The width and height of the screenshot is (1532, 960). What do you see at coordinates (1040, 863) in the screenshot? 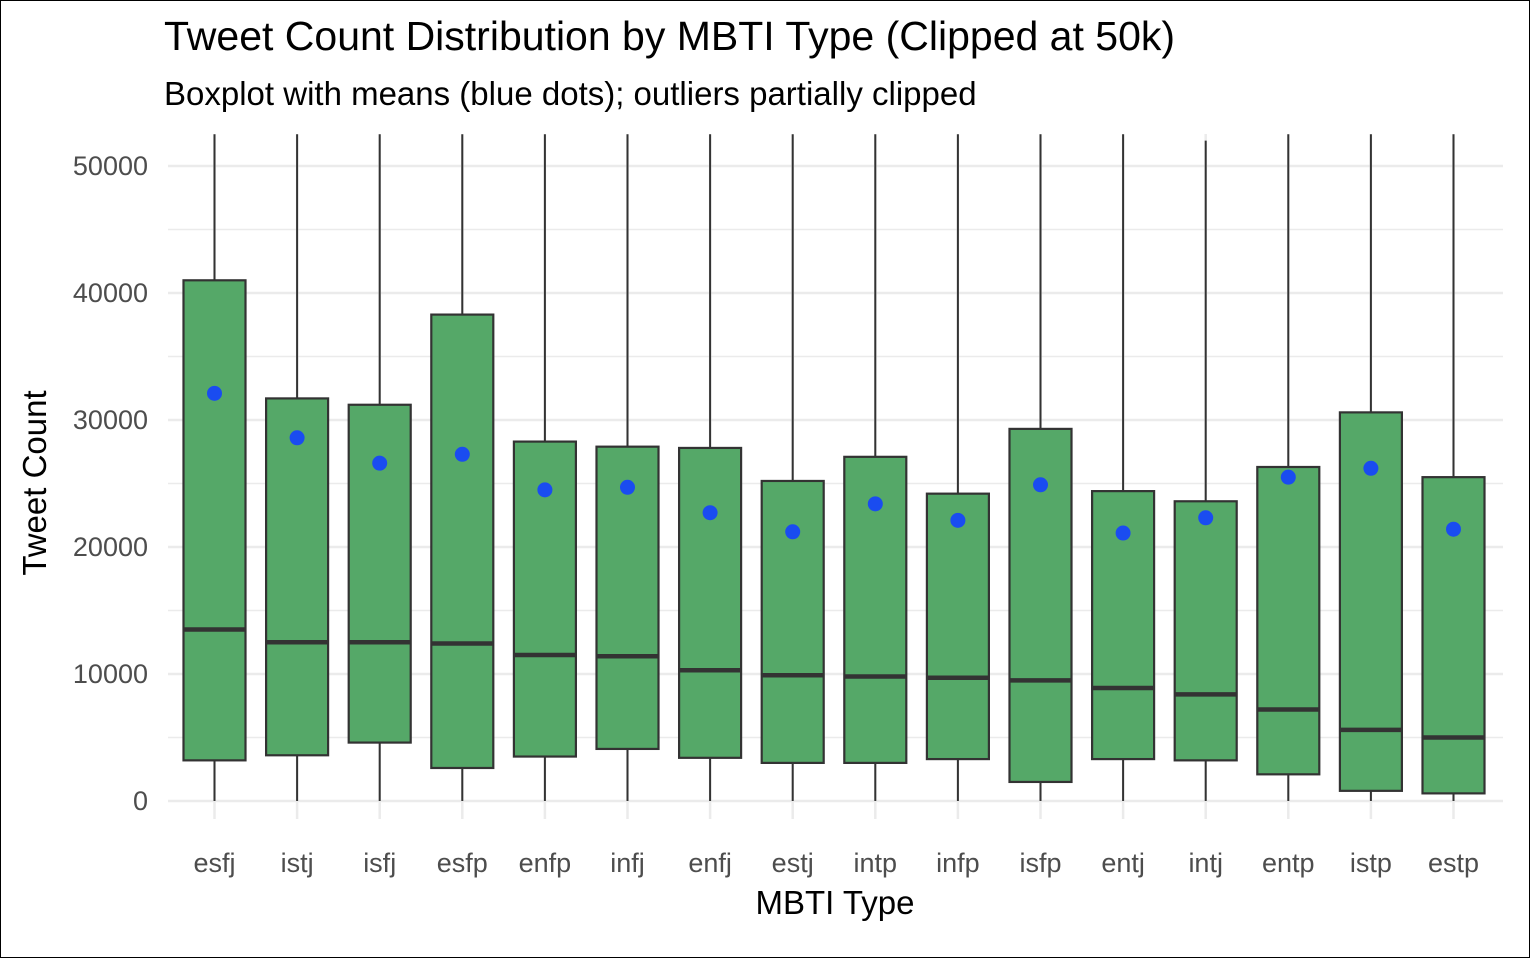
I see `x-tick-label: isfp` at bounding box center [1040, 863].